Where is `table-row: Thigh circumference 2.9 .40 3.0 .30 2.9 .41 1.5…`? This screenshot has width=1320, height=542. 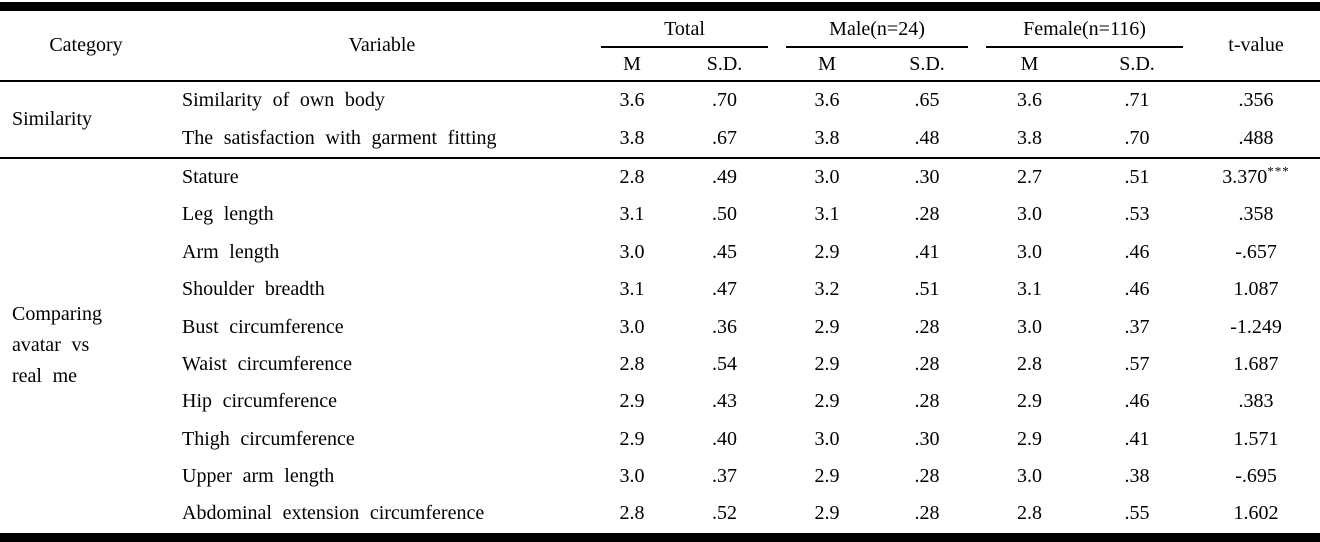 table-row: Thigh circumference 2.9 .40 3.0 .30 2.9 .41 1.5… is located at coordinates (660, 439).